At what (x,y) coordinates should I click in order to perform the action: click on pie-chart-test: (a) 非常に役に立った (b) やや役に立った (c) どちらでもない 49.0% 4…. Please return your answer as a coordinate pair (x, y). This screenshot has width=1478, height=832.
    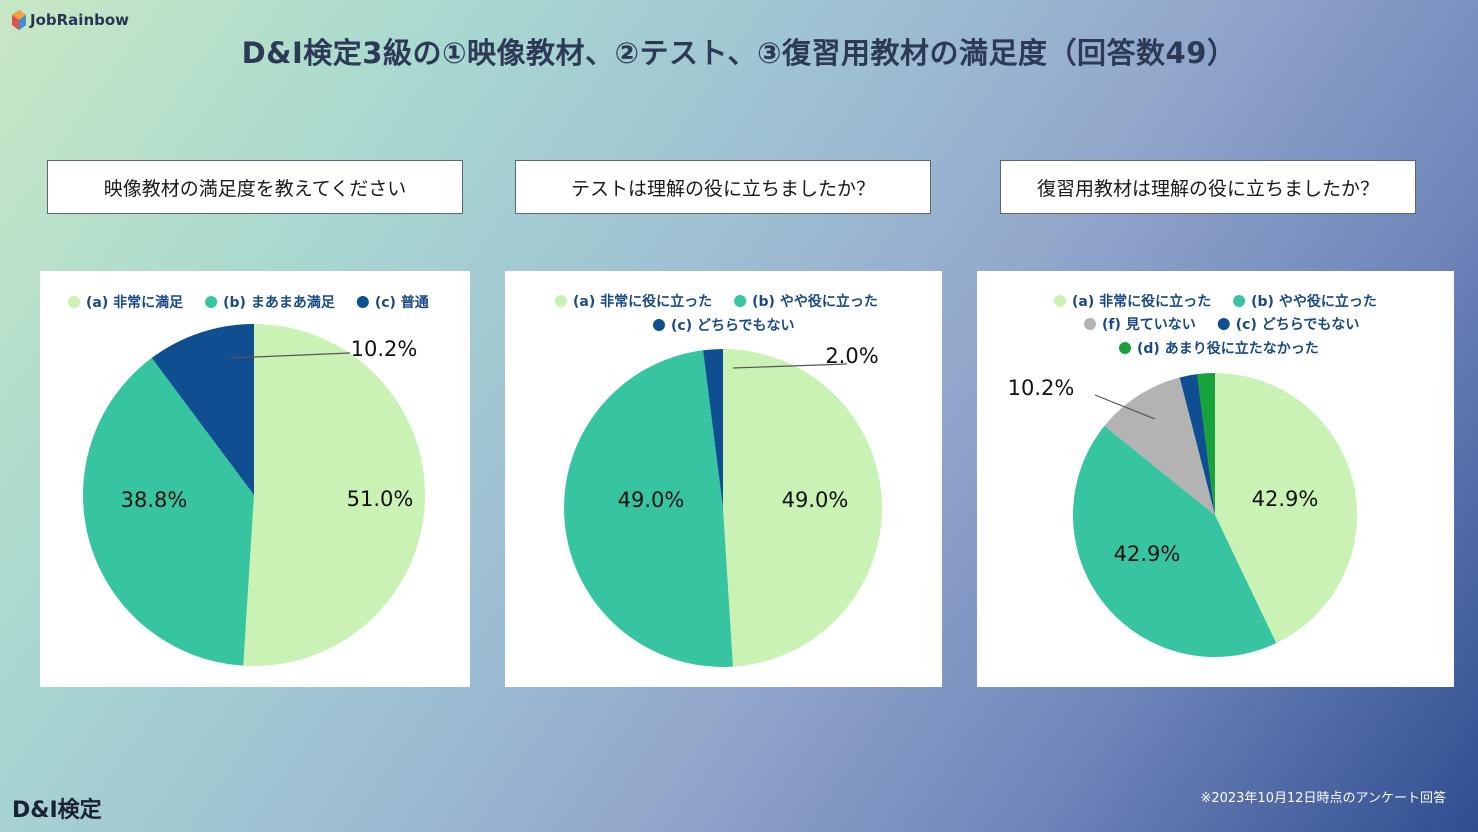
    Looking at the image, I should click on (718, 480).